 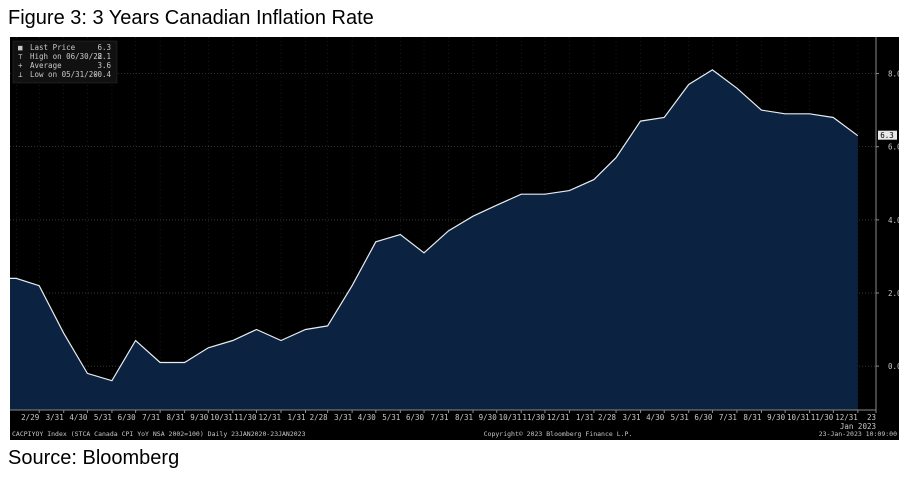 I want to click on y-tick-label: 4.0, so click(x=893, y=220).